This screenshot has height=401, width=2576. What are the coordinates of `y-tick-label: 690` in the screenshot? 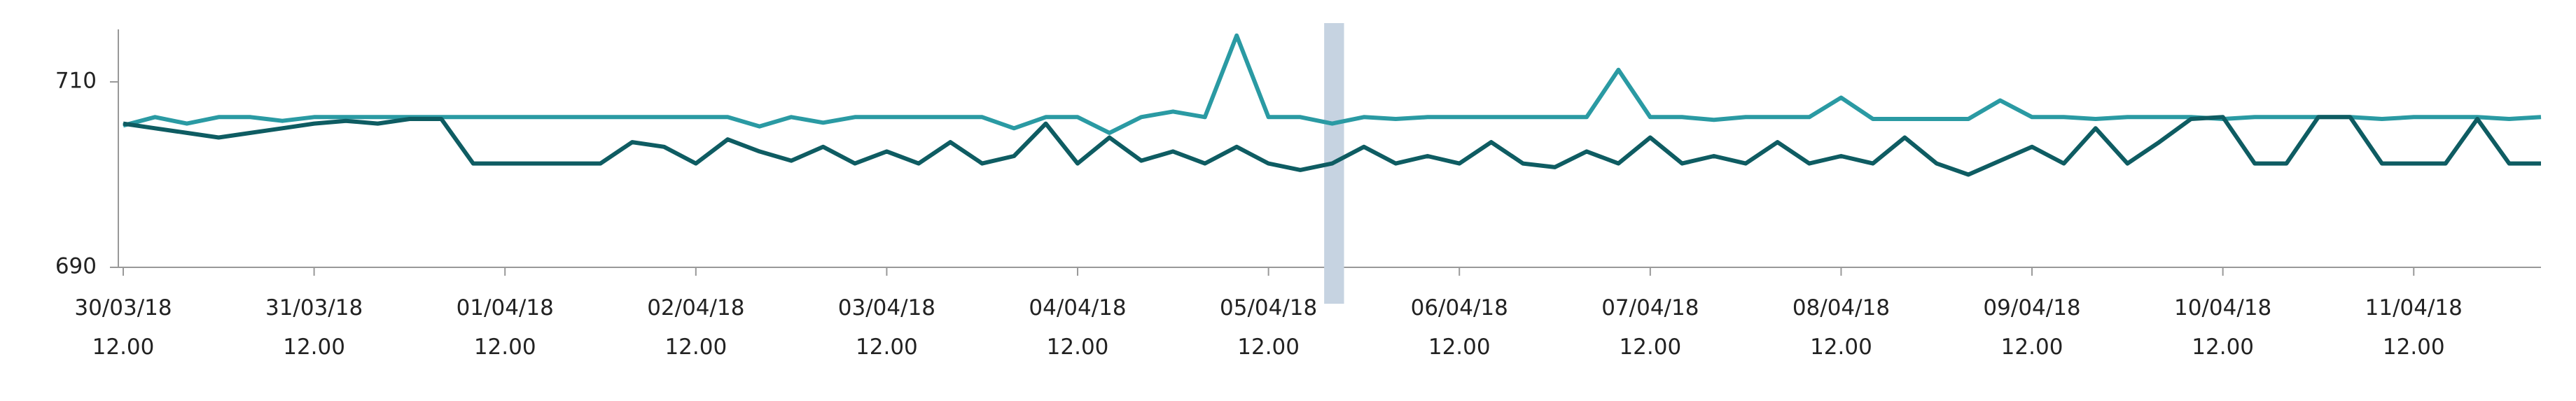 It's located at (76, 266).